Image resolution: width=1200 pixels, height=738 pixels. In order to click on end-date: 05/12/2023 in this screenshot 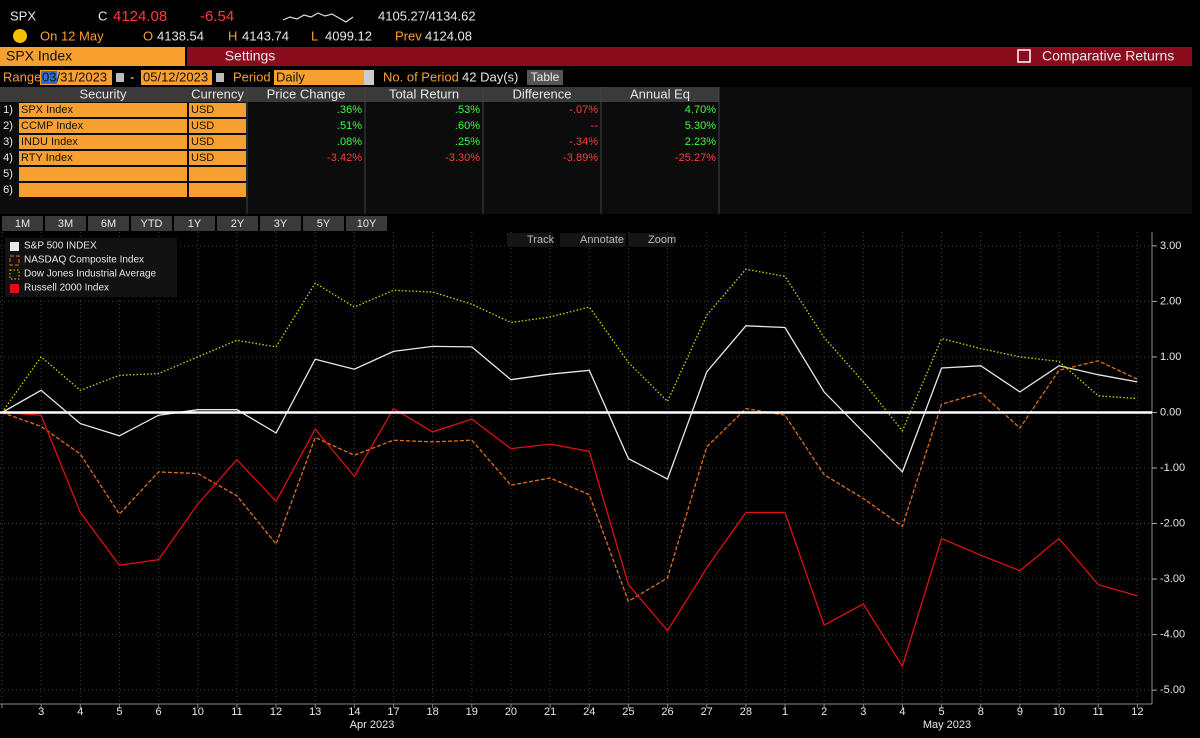, I will do `click(175, 76)`.